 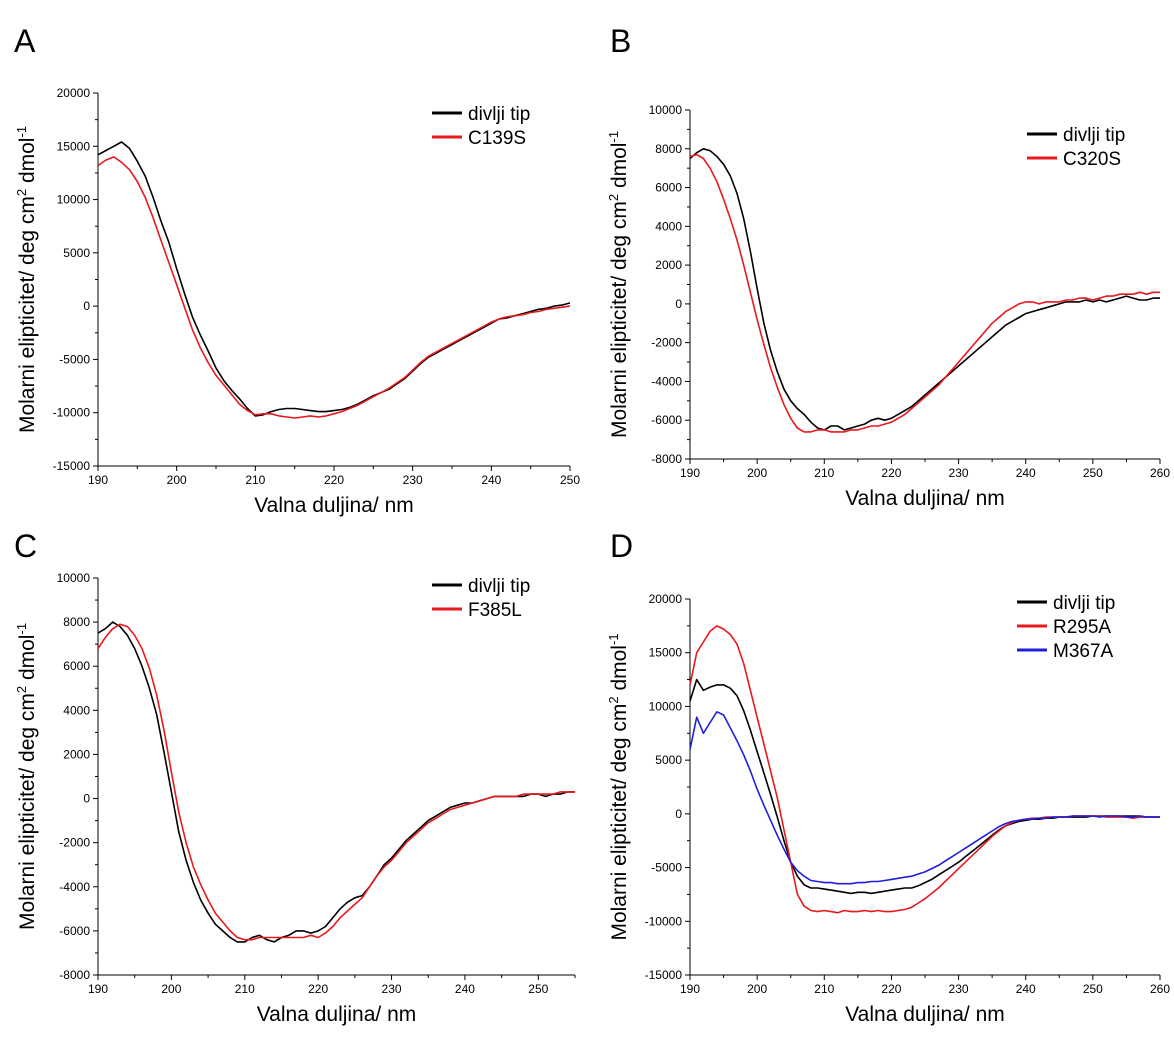 I want to click on series-line-c139s, so click(x=334, y=287).